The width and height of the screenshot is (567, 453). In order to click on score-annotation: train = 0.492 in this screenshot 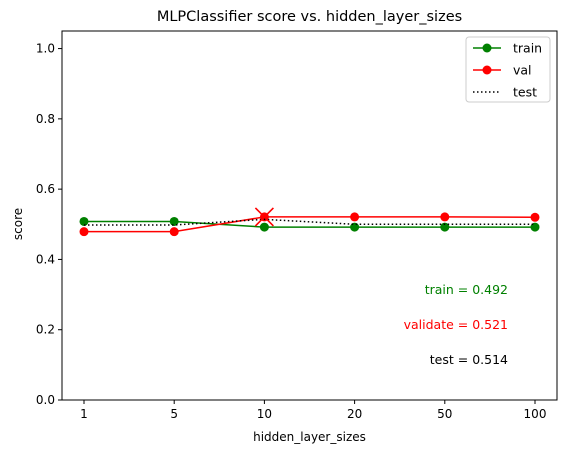, I will do `click(466, 289)`.